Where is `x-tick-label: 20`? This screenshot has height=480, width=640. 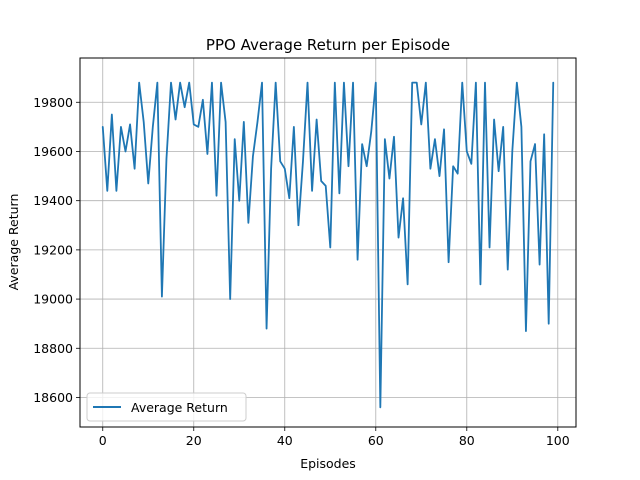
x-tick-label: 20 is located at coordinates (194, 440).